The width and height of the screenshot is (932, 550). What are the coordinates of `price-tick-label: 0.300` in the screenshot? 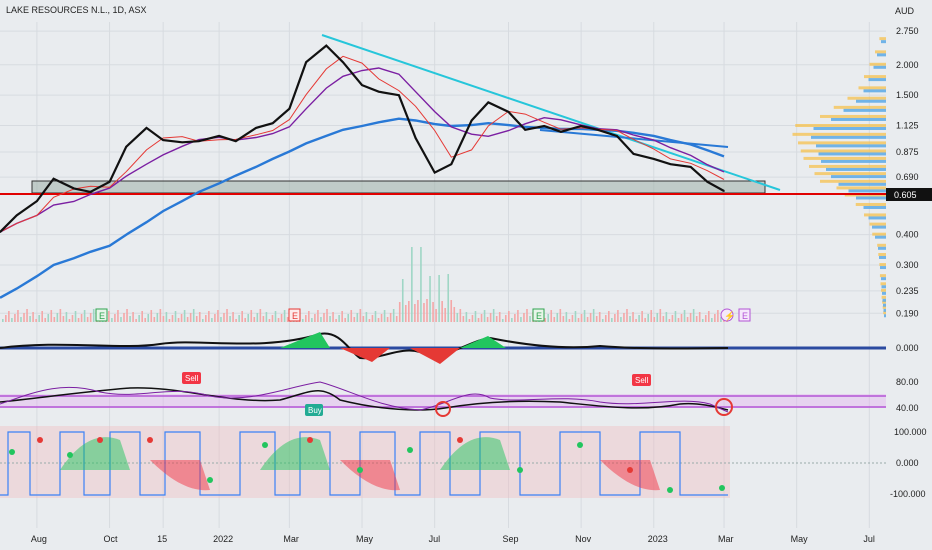 It's located at (907, 265).